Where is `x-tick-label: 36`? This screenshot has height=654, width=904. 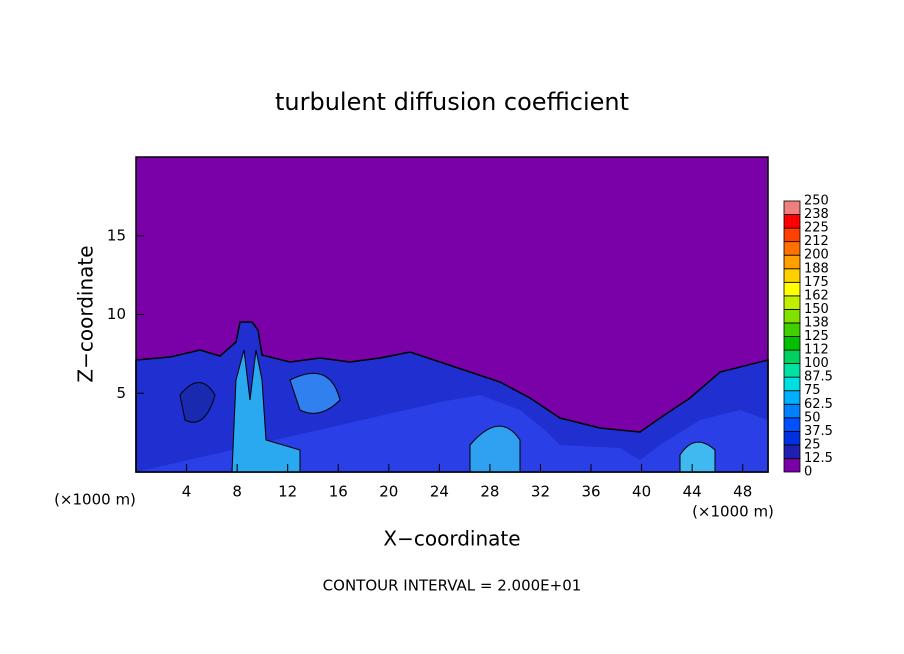
x-tick-label: 36 is located at coordinates (590, 492).